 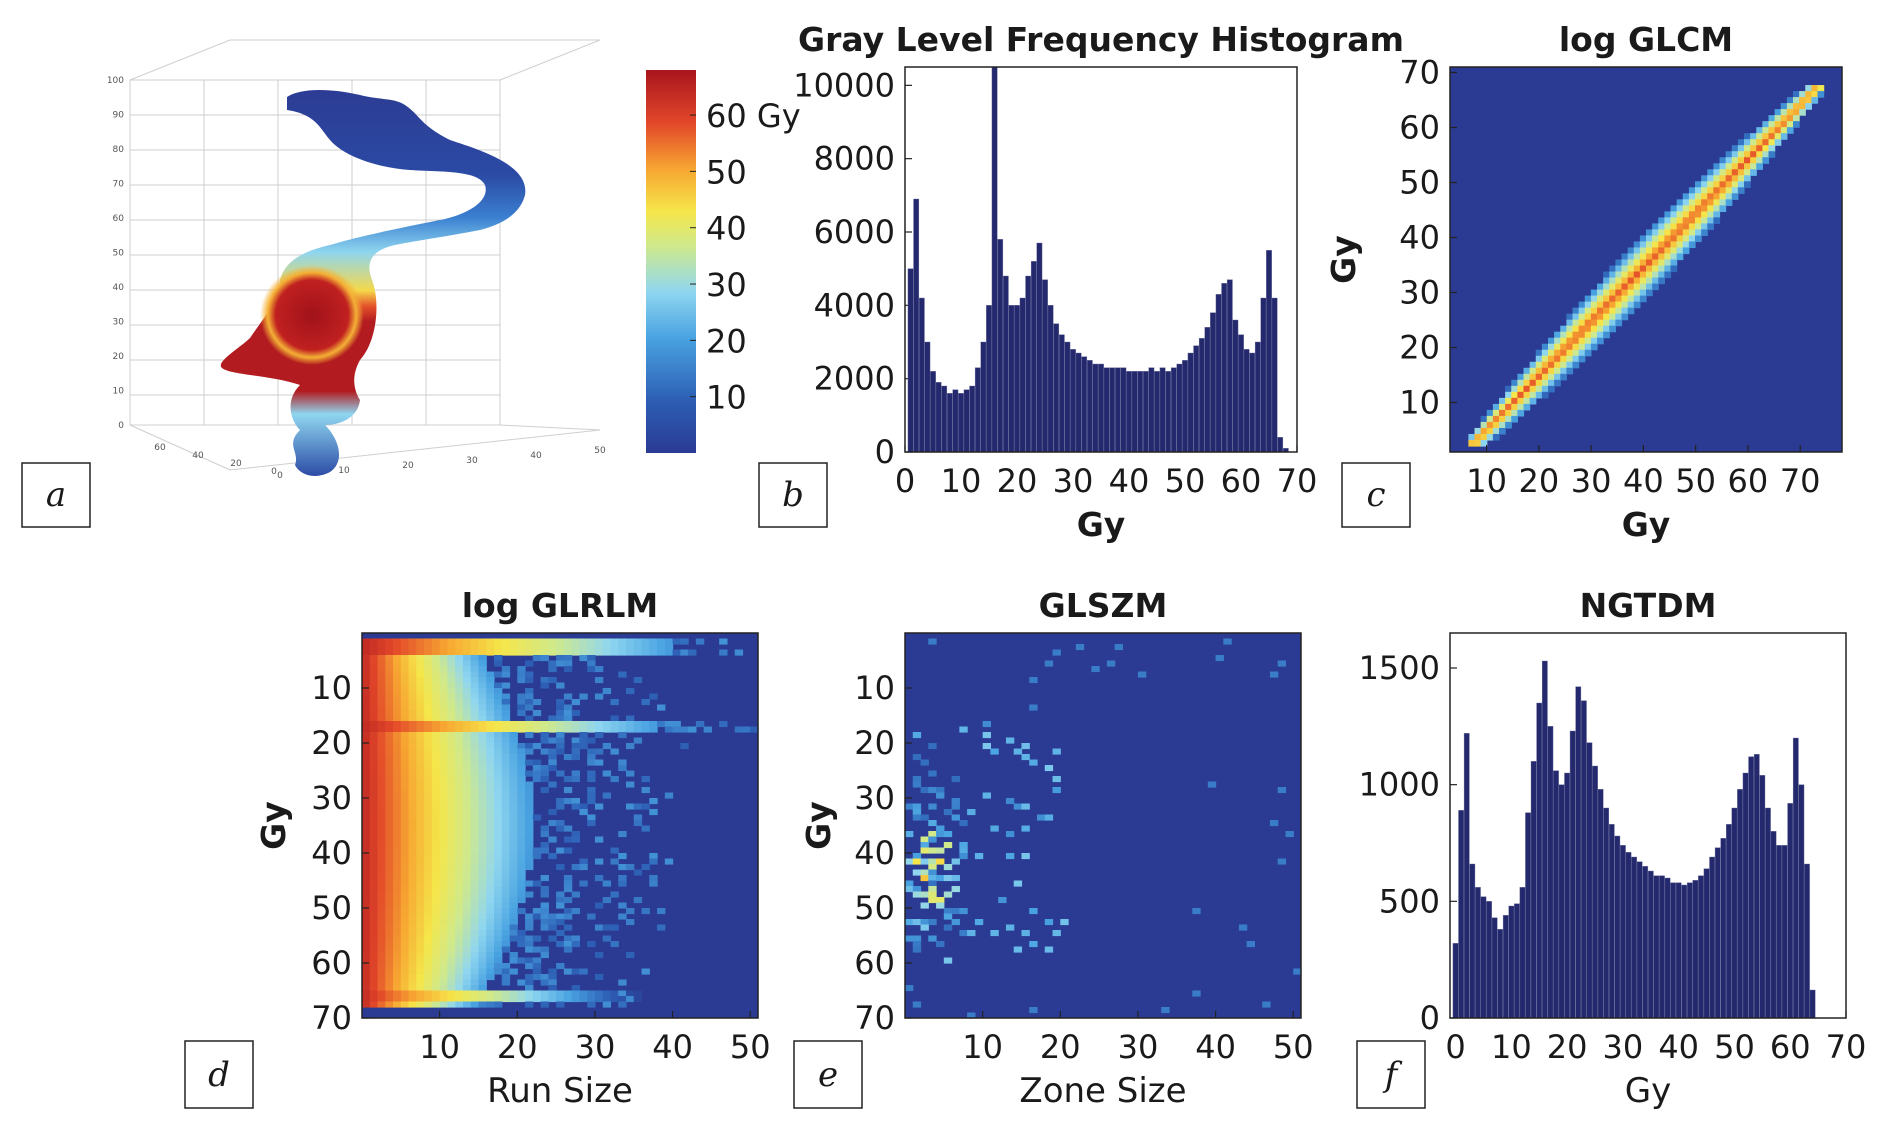 I want to click on f-x-tick-label-3: 30, so click(x=1623, y=1047).